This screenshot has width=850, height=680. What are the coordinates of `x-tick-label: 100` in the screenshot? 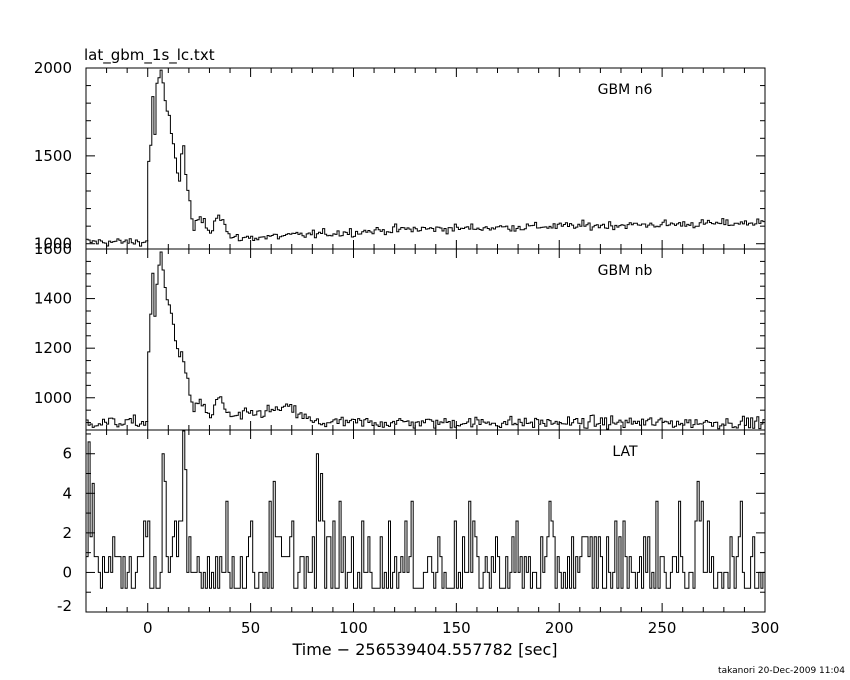 It's located at (353, 628).